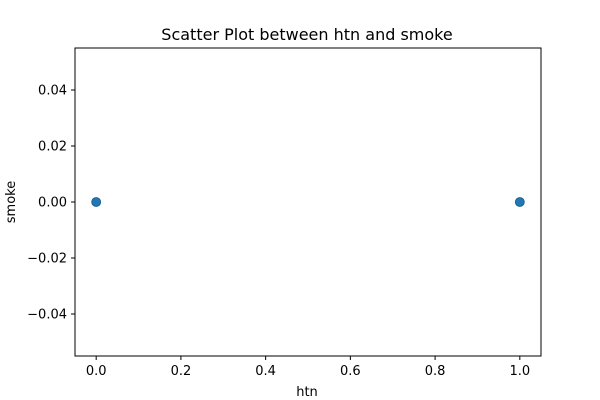 This screenshot has height=400, width=600. I want to click on x-axis-label: htn, so click(307, 392).